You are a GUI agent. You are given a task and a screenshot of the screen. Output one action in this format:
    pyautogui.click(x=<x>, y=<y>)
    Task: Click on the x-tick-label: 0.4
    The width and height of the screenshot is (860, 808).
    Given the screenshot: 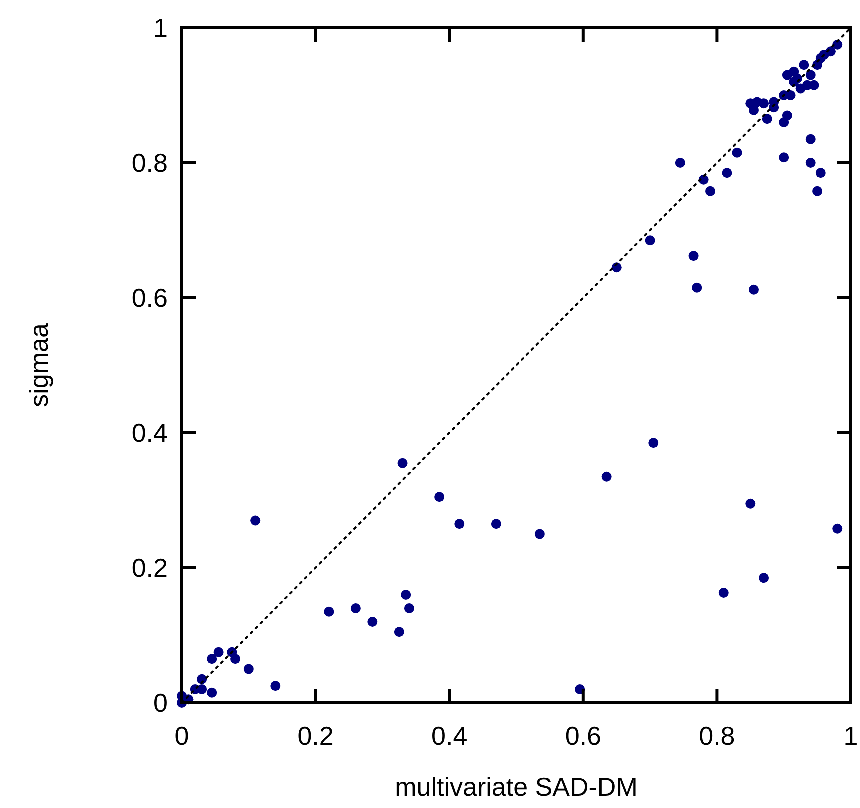 What is the action you would take?
    pyautogui.click(x=450, y=736)
    